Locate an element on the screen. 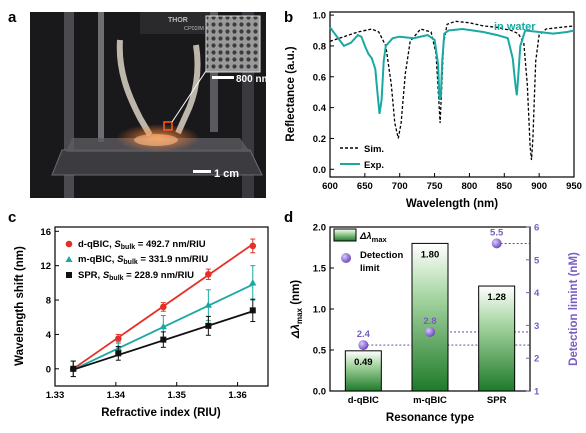  legend-spr-marker is located at coordinates (69, 275).